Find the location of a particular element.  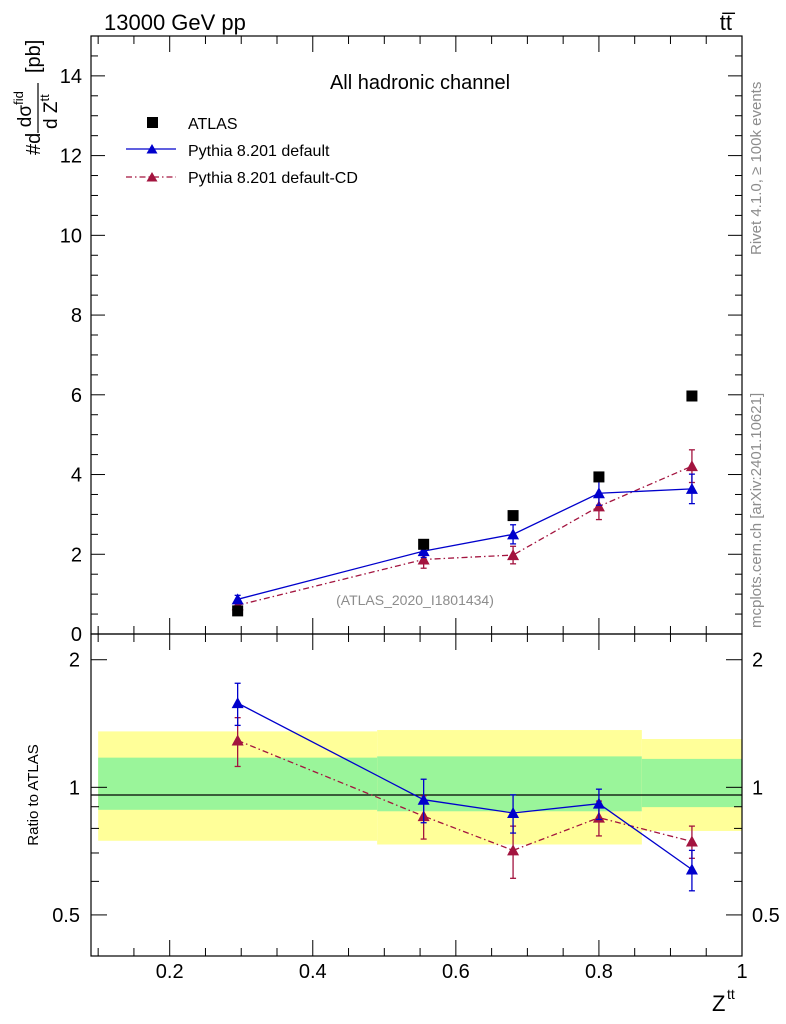

ratio-y-tick-label-right: 0.5 is located at coordinates (766, 916).